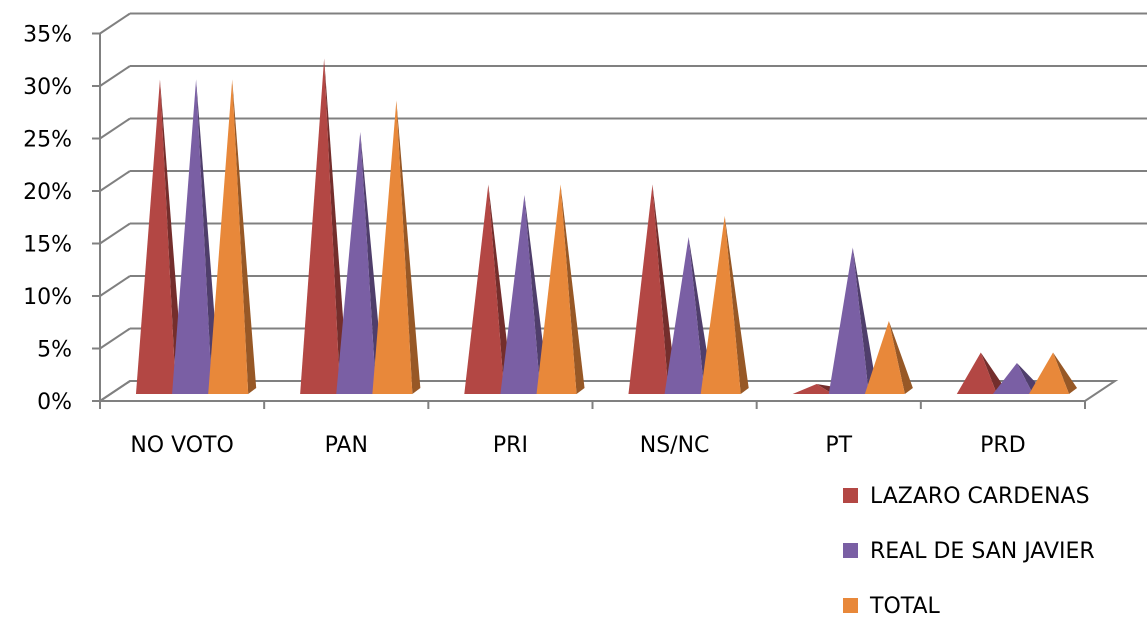  Describe the element at coordinates (510, 445) in the screenshot. I see `x-tick-label: PRI` at that location.